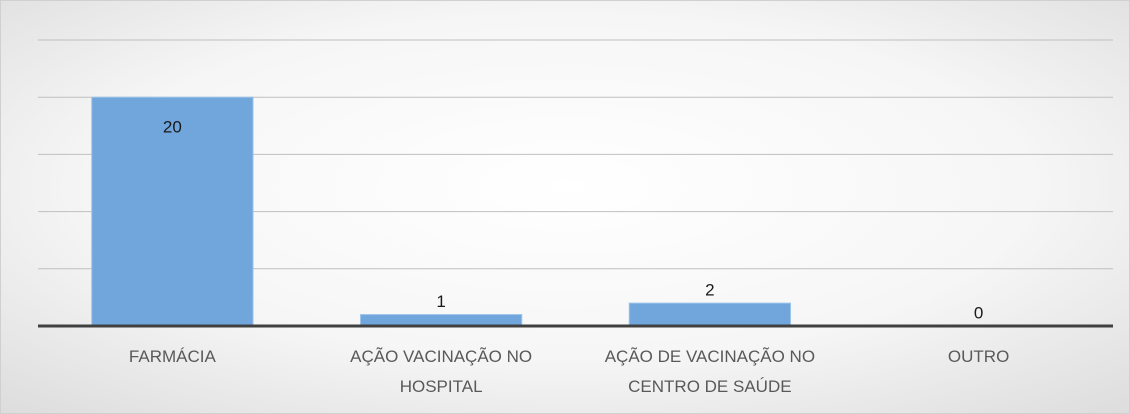 The width and height of the screenshot is (1130, 414). I want to click on data-label: 2, so click(709, 290).